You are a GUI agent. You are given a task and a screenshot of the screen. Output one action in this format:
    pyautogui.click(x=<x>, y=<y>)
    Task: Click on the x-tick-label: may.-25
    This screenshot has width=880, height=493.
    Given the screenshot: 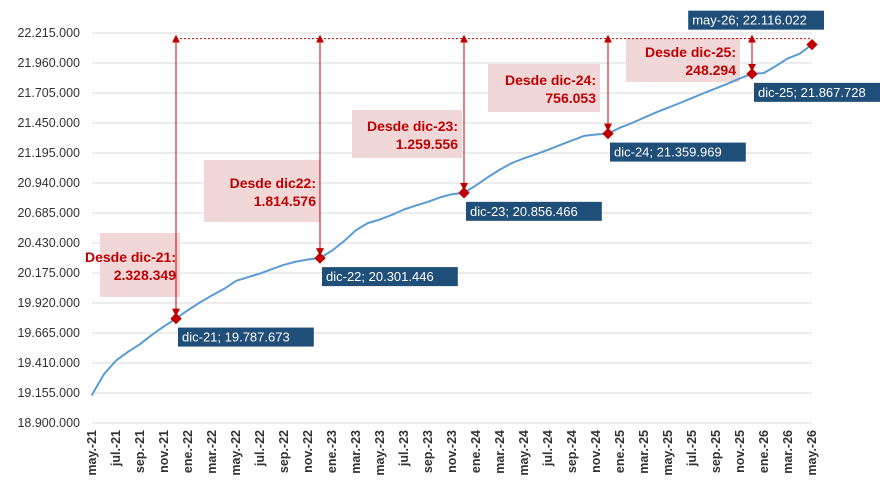 What is the action you would take?
    pyautogui.click(x=668, y=453)
    